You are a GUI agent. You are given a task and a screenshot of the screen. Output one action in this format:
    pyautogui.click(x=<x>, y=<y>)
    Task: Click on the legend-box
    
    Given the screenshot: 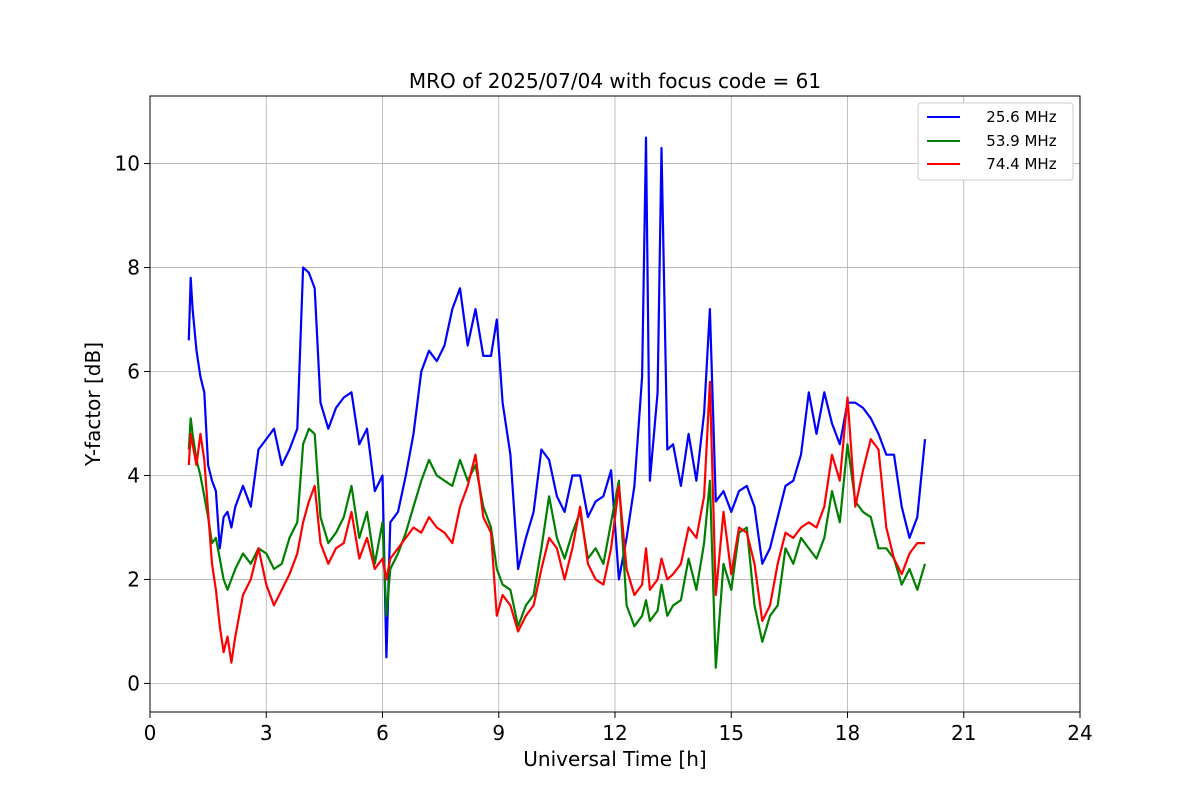 What is the action you would take?
    pyautogui.click(x=995, y=141)
    